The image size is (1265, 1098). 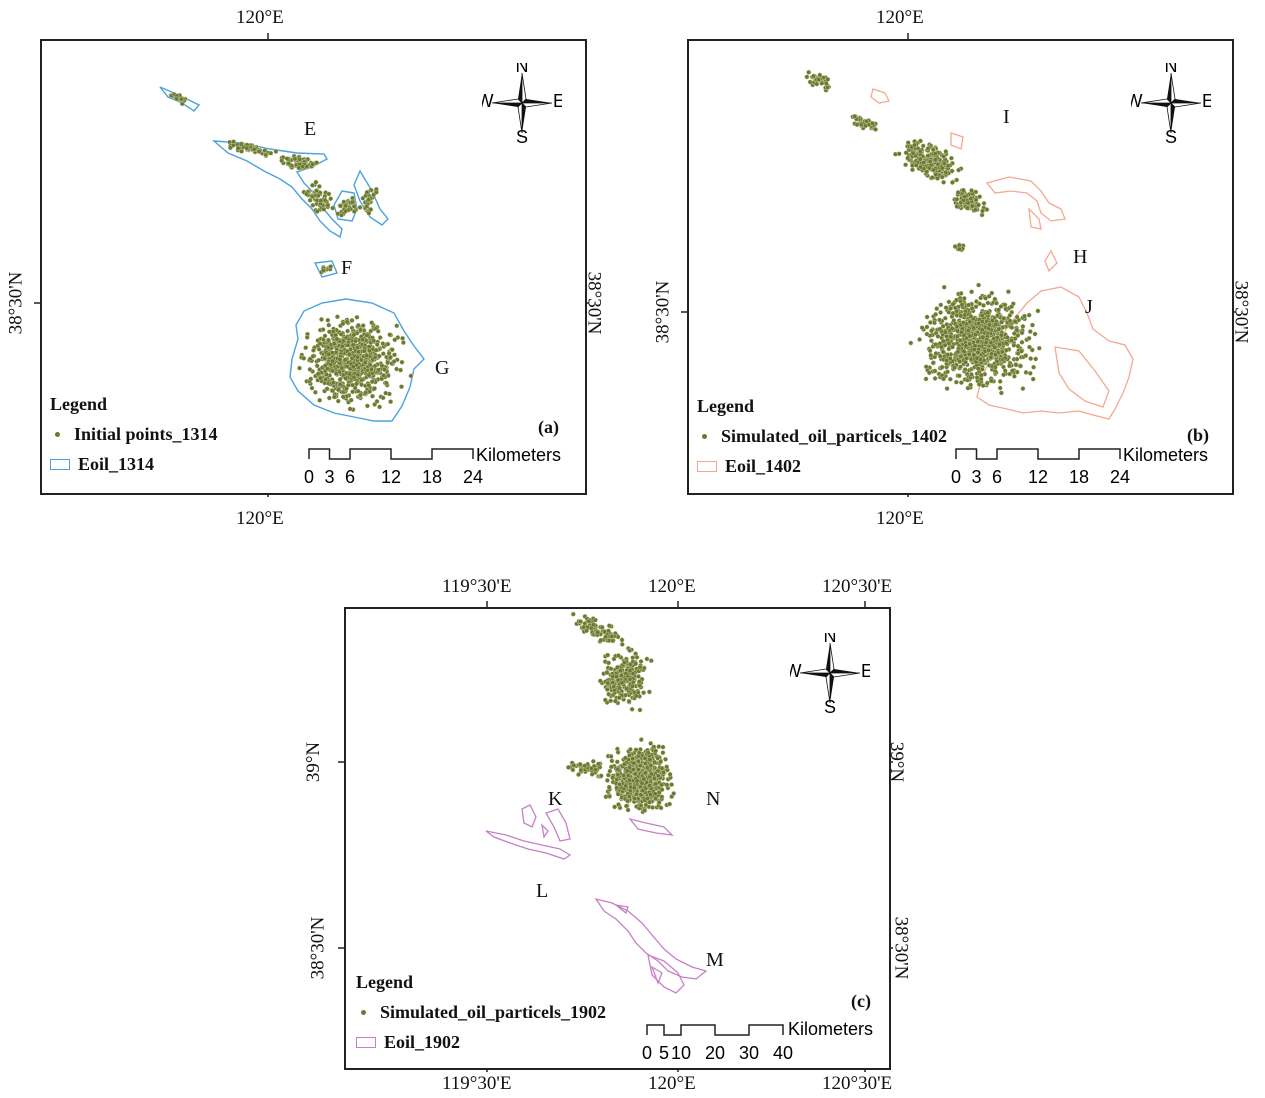 What do you see at coordinates (822, 466) in the screenshot?
I see `legend-item-eoil: Eoil_1402` at bounding box center [822, 466].